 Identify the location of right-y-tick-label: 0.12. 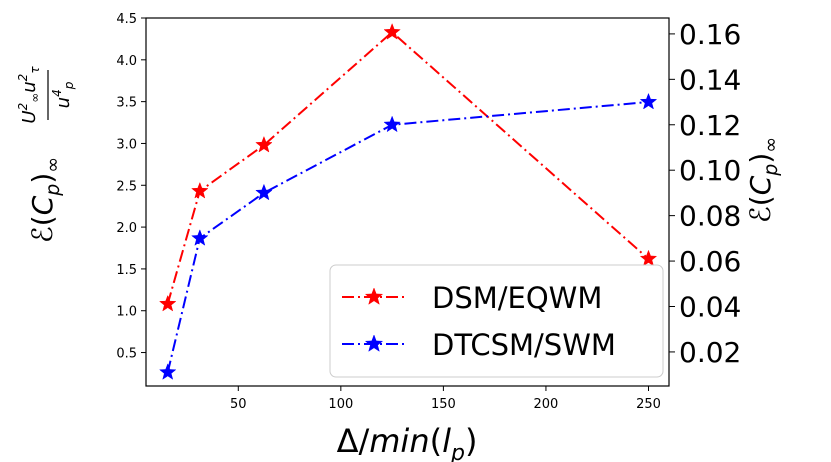
(710, 125).